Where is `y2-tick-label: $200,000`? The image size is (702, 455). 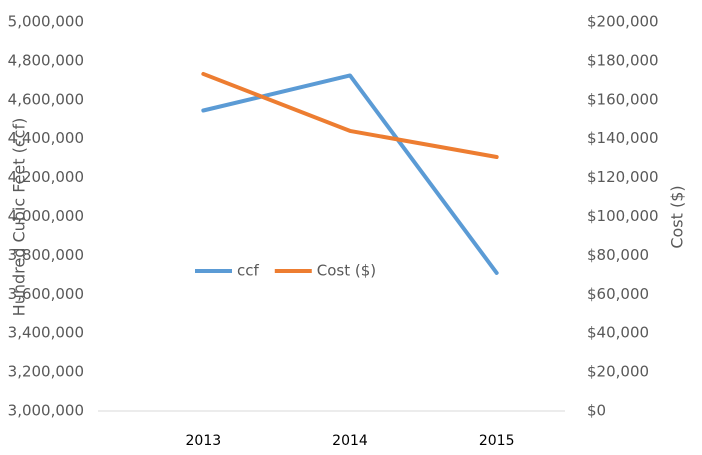 y2-tick-label: $200,000 is located at coordinates (623, 22).